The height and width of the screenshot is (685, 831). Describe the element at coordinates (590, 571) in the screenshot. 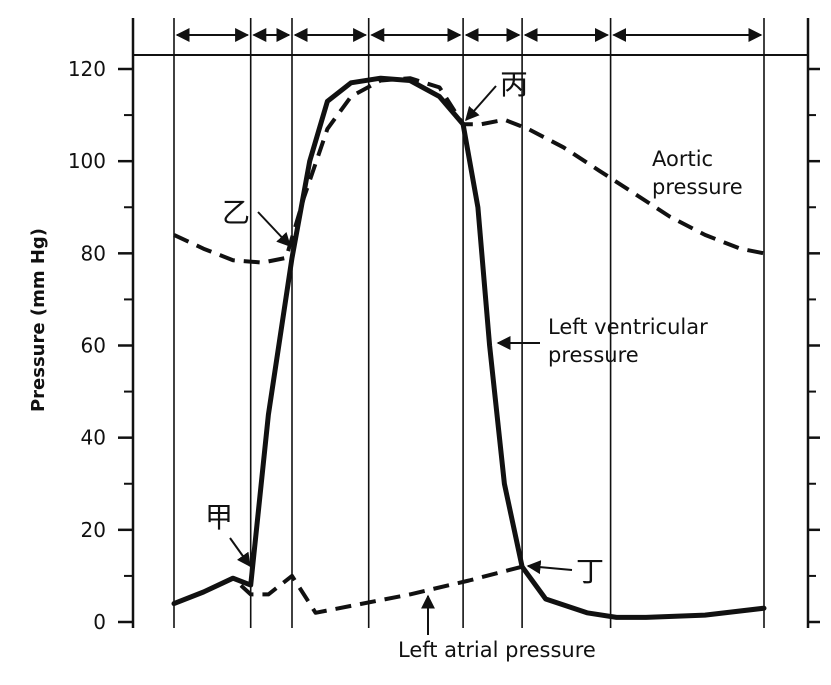

I see `marker-ding-text: 丁` at that location.